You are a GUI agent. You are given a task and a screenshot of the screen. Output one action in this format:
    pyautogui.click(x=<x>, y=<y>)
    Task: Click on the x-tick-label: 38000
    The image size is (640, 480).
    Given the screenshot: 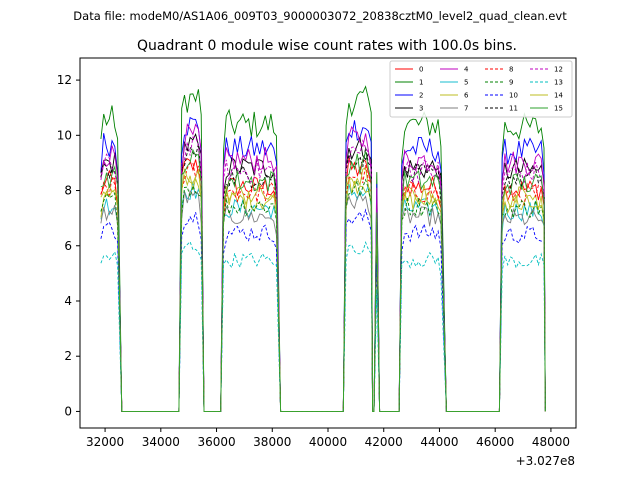 What is the action you would take?
    pyautogui.click(x=272, y=442)
    